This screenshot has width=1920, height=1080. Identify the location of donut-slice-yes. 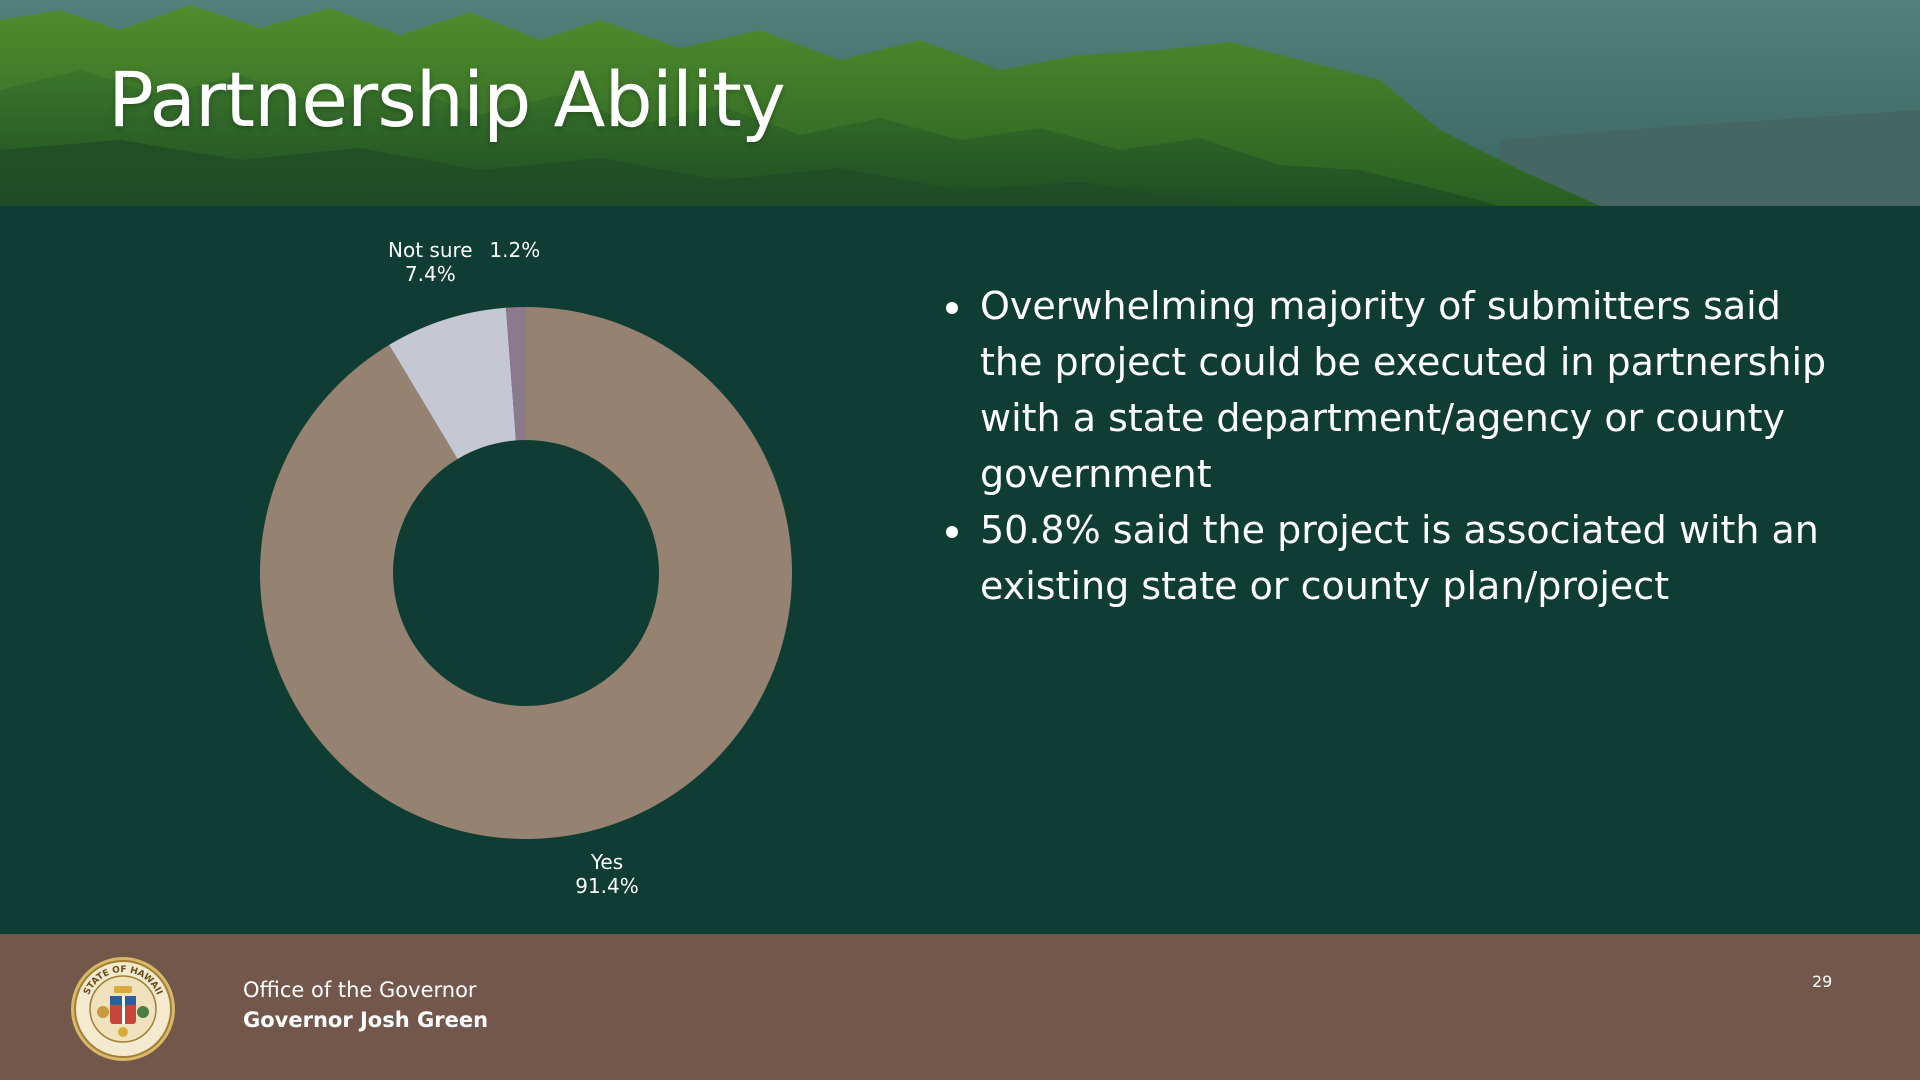
(526, 573).